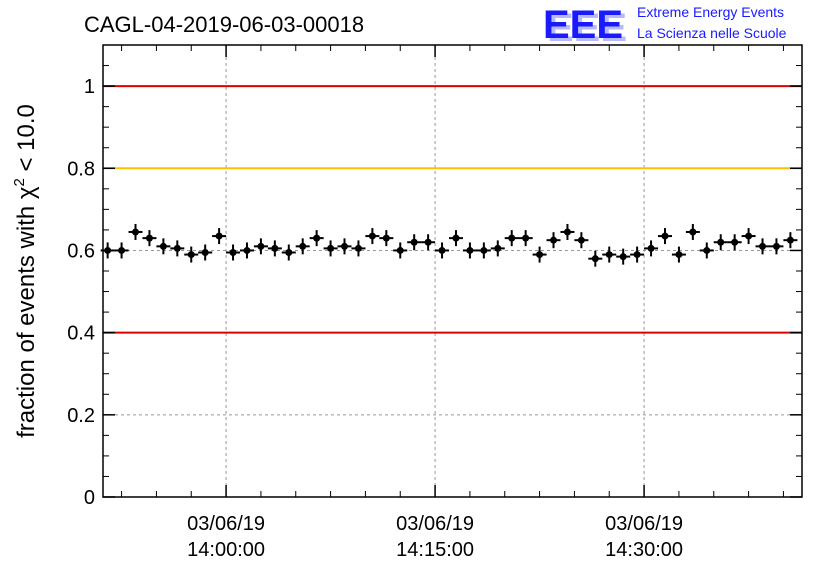 This screenshot has width=836, height=572. I want to click on y-axis-label-sup: 2, so click(19, 182).